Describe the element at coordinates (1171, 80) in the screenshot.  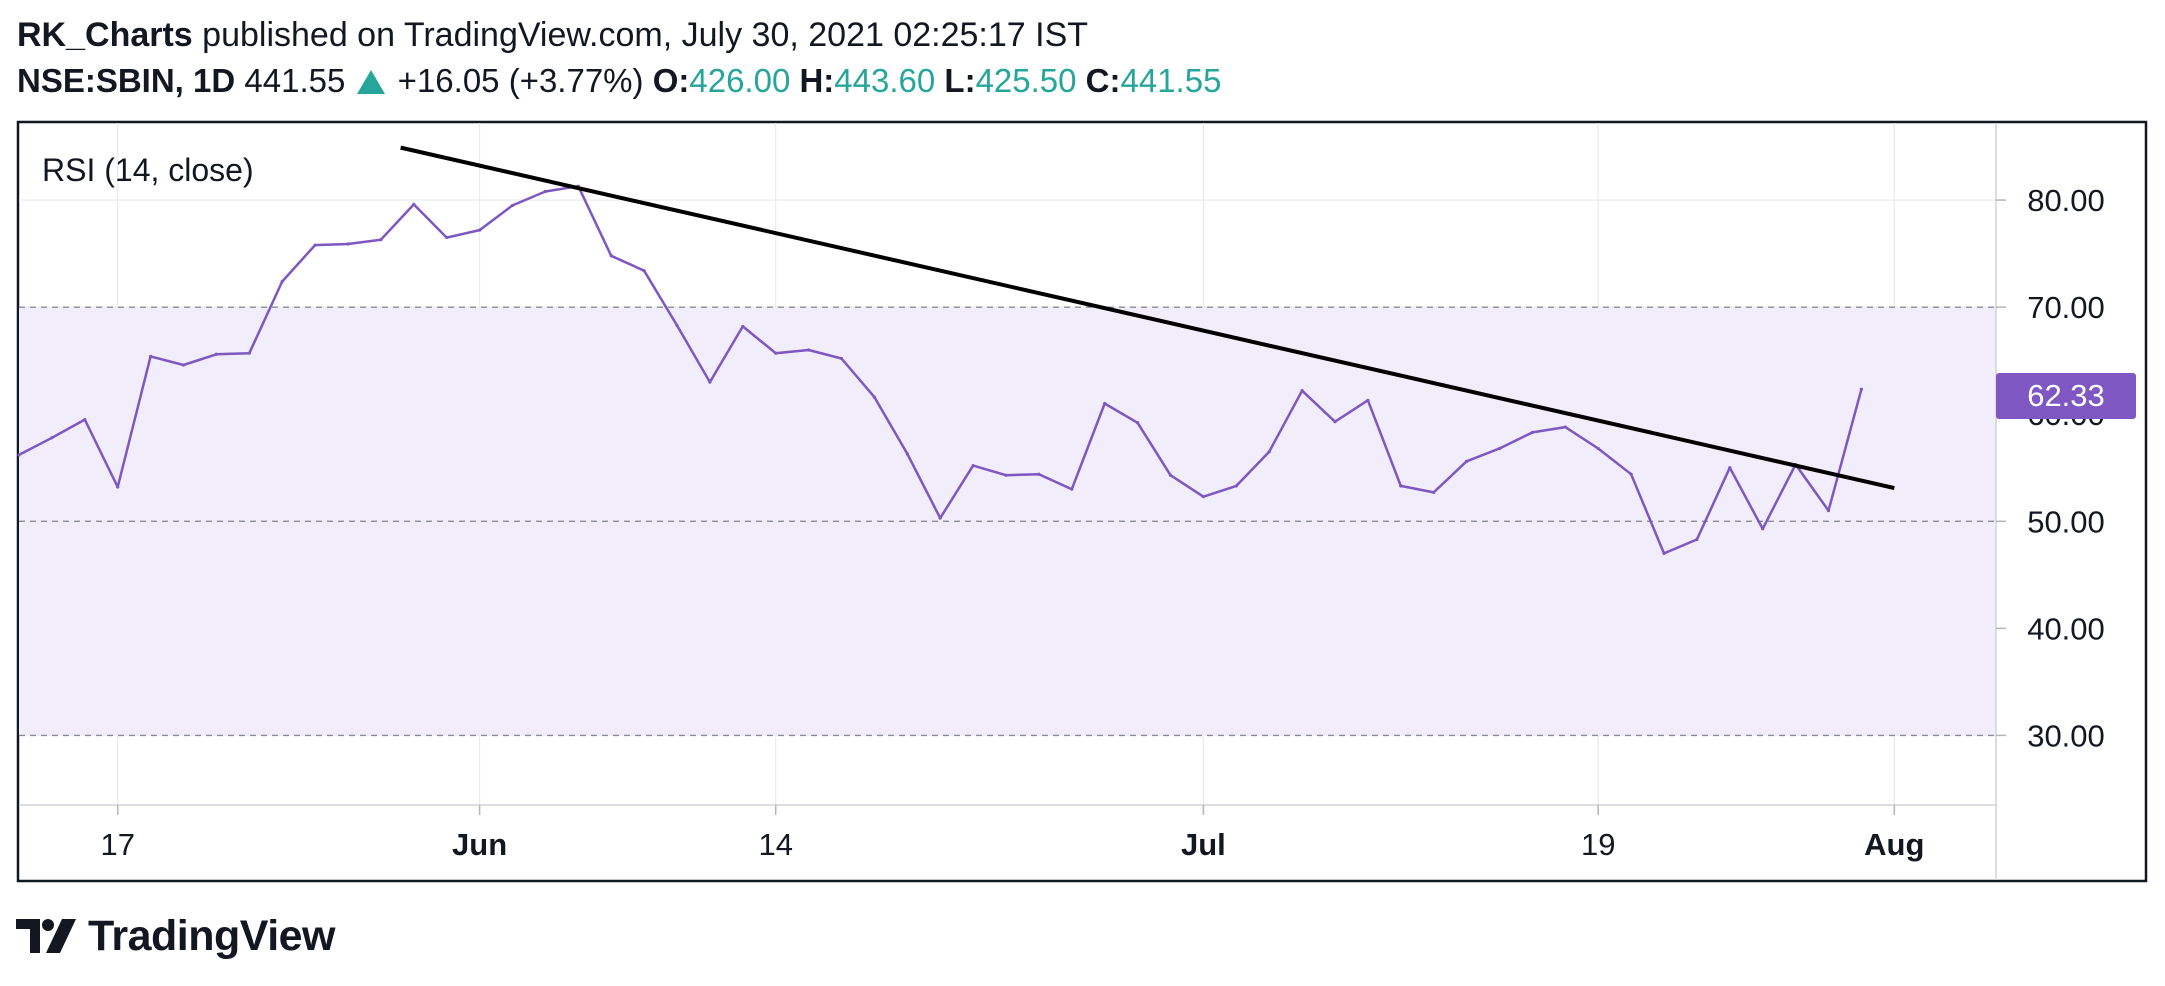
I see `close-value: 441.55` at that location.